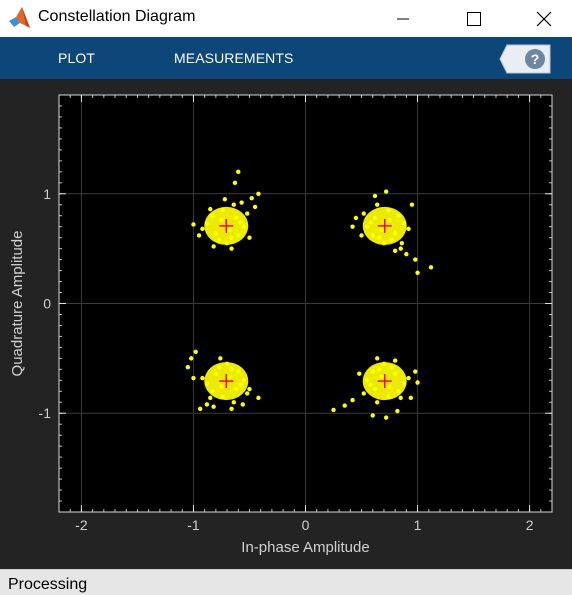  I want to click on x-tick-label: 2, so click(530, 525).